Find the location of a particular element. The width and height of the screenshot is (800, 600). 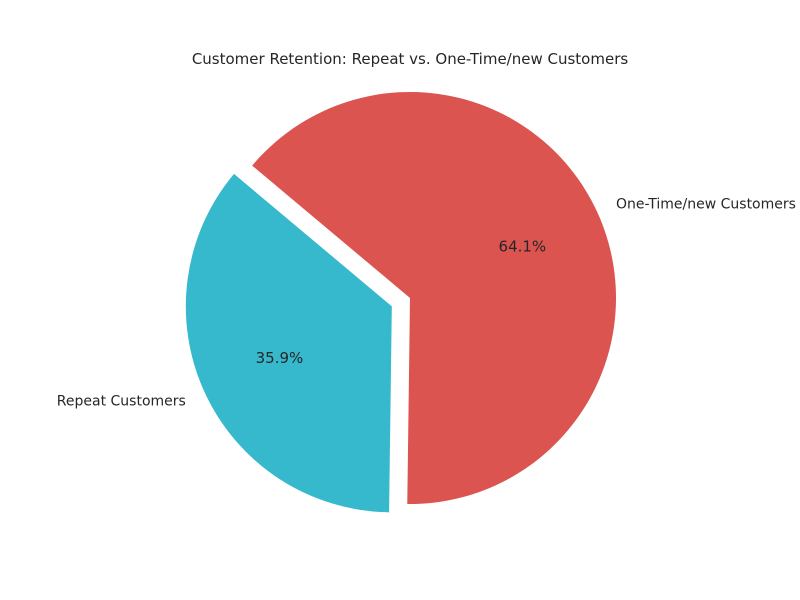

slice-percent-1: 35.9% is located at coordinates (280, 358).